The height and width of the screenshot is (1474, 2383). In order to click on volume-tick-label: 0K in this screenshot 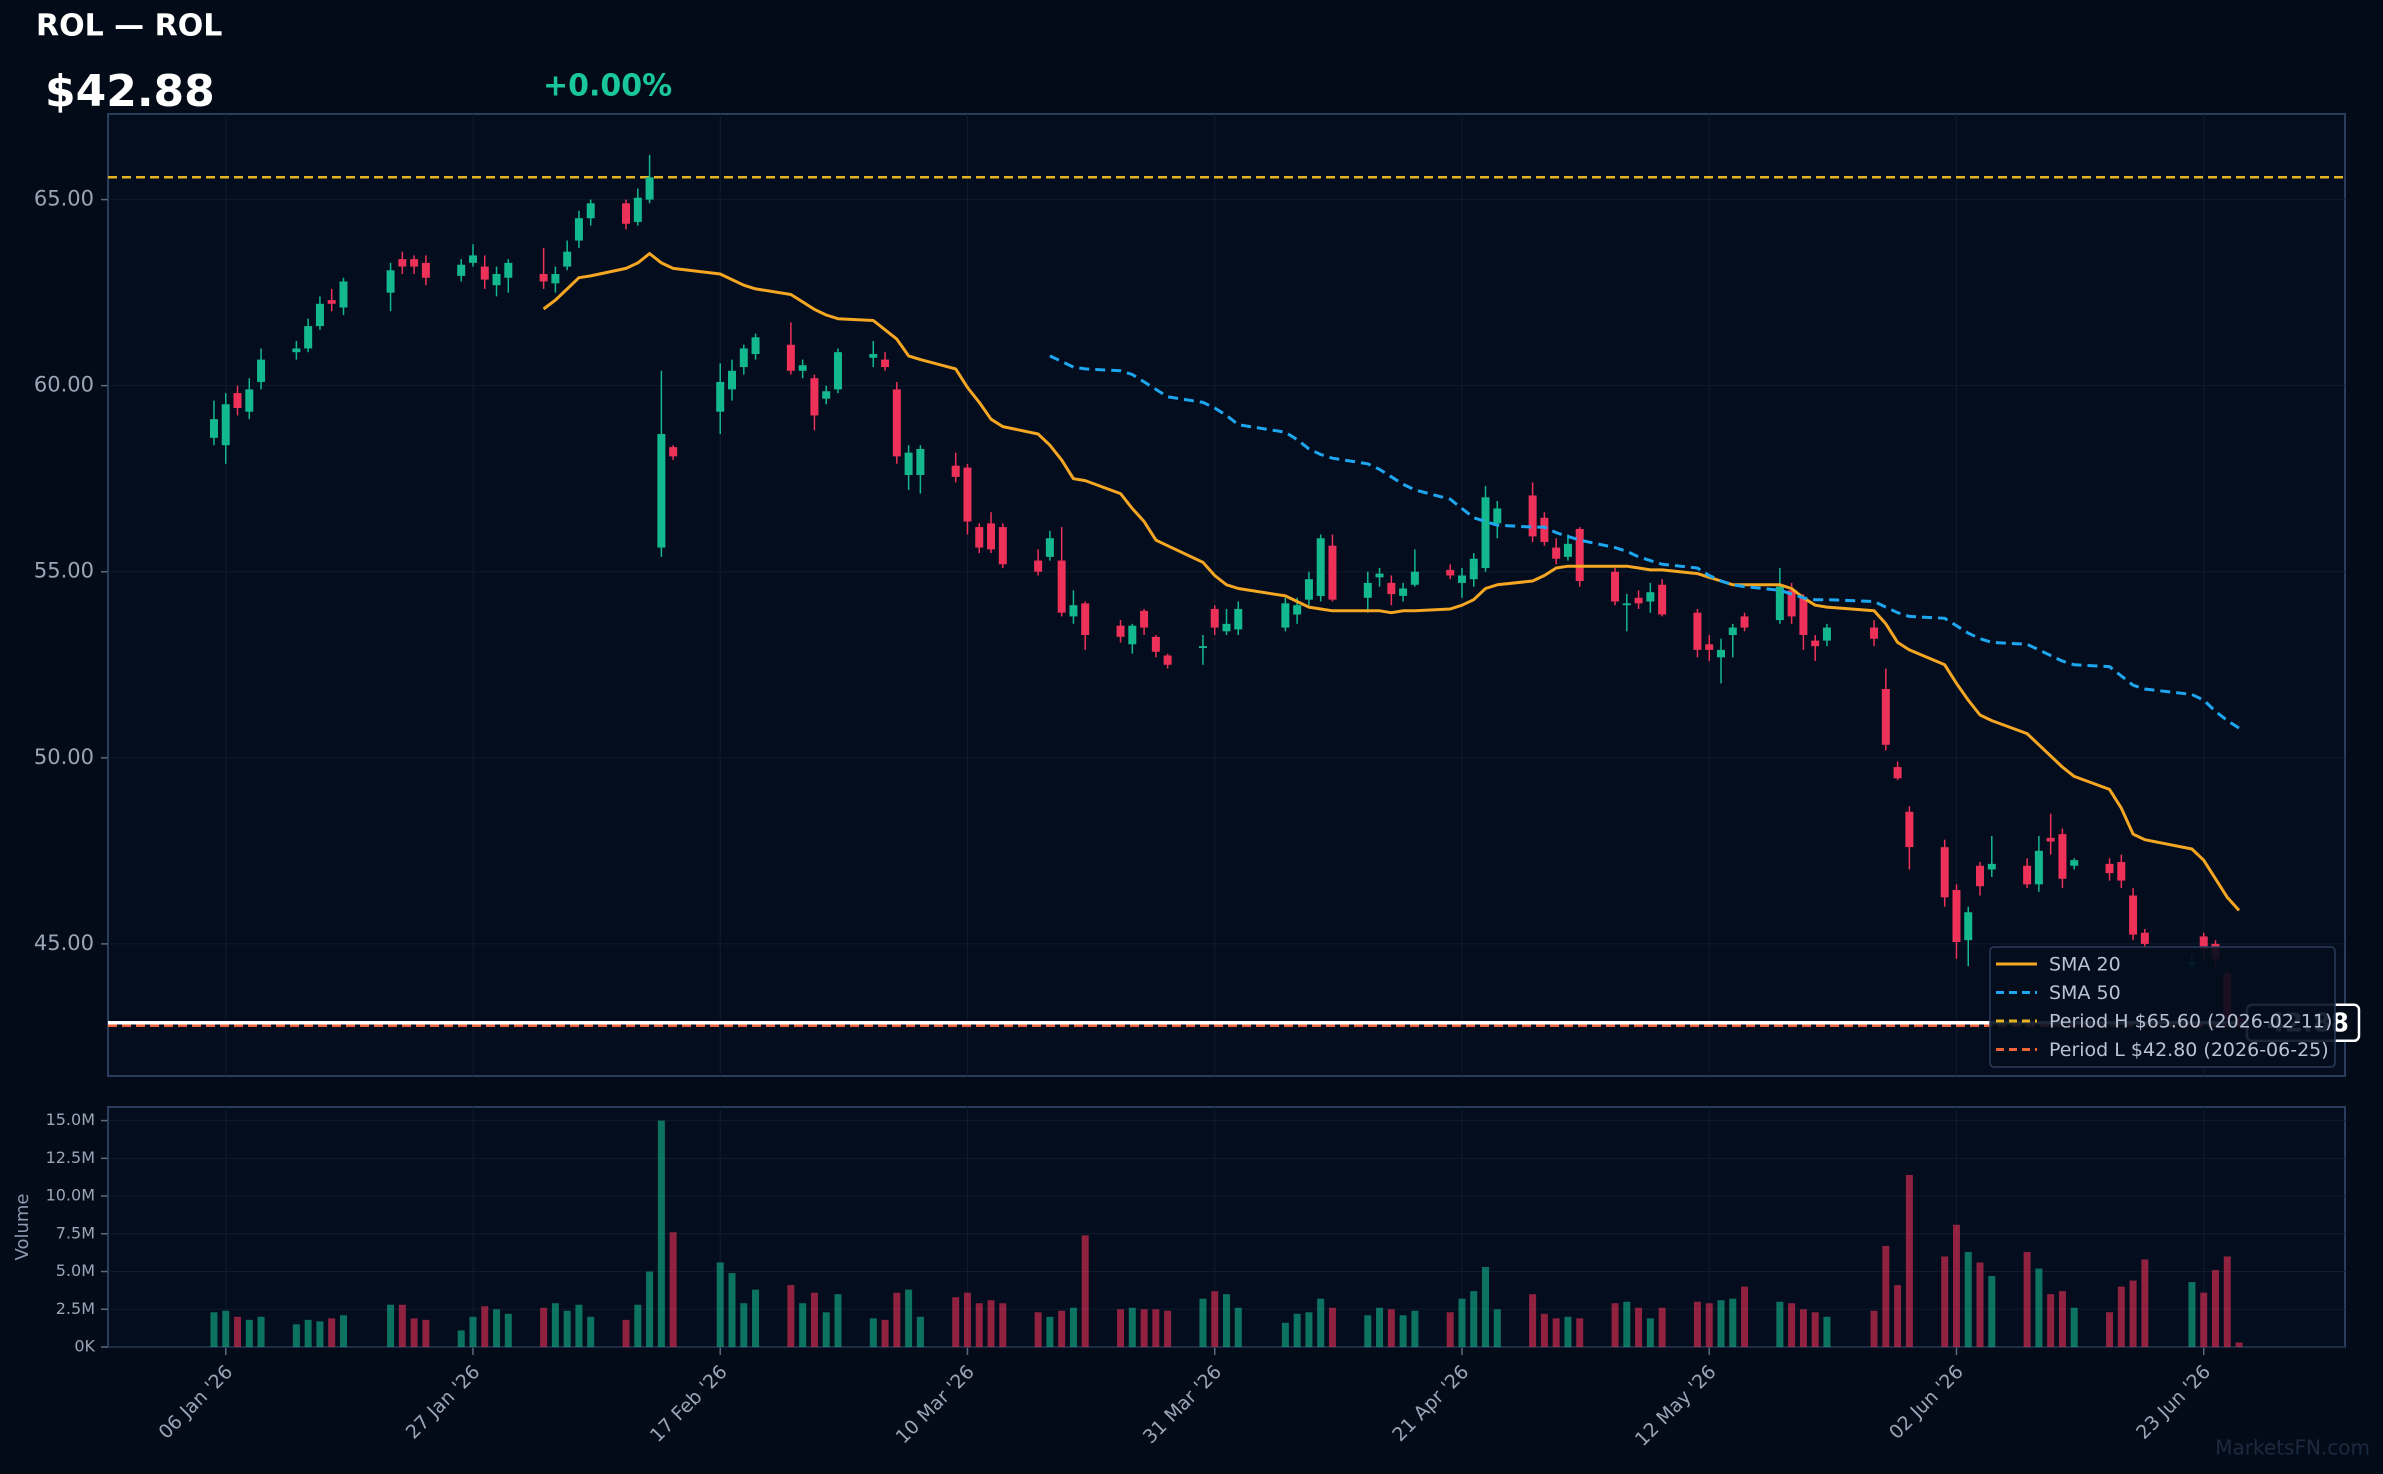, I will do `click(84, 1346)`.